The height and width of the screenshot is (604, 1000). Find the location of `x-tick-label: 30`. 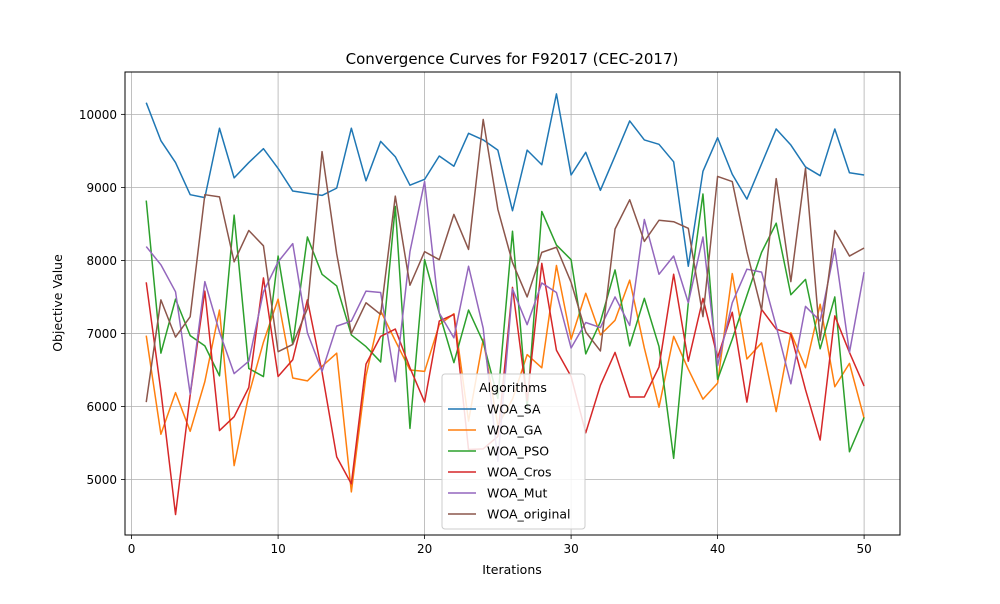

x-tick-label: 30 is located at coordinates (570, 549).